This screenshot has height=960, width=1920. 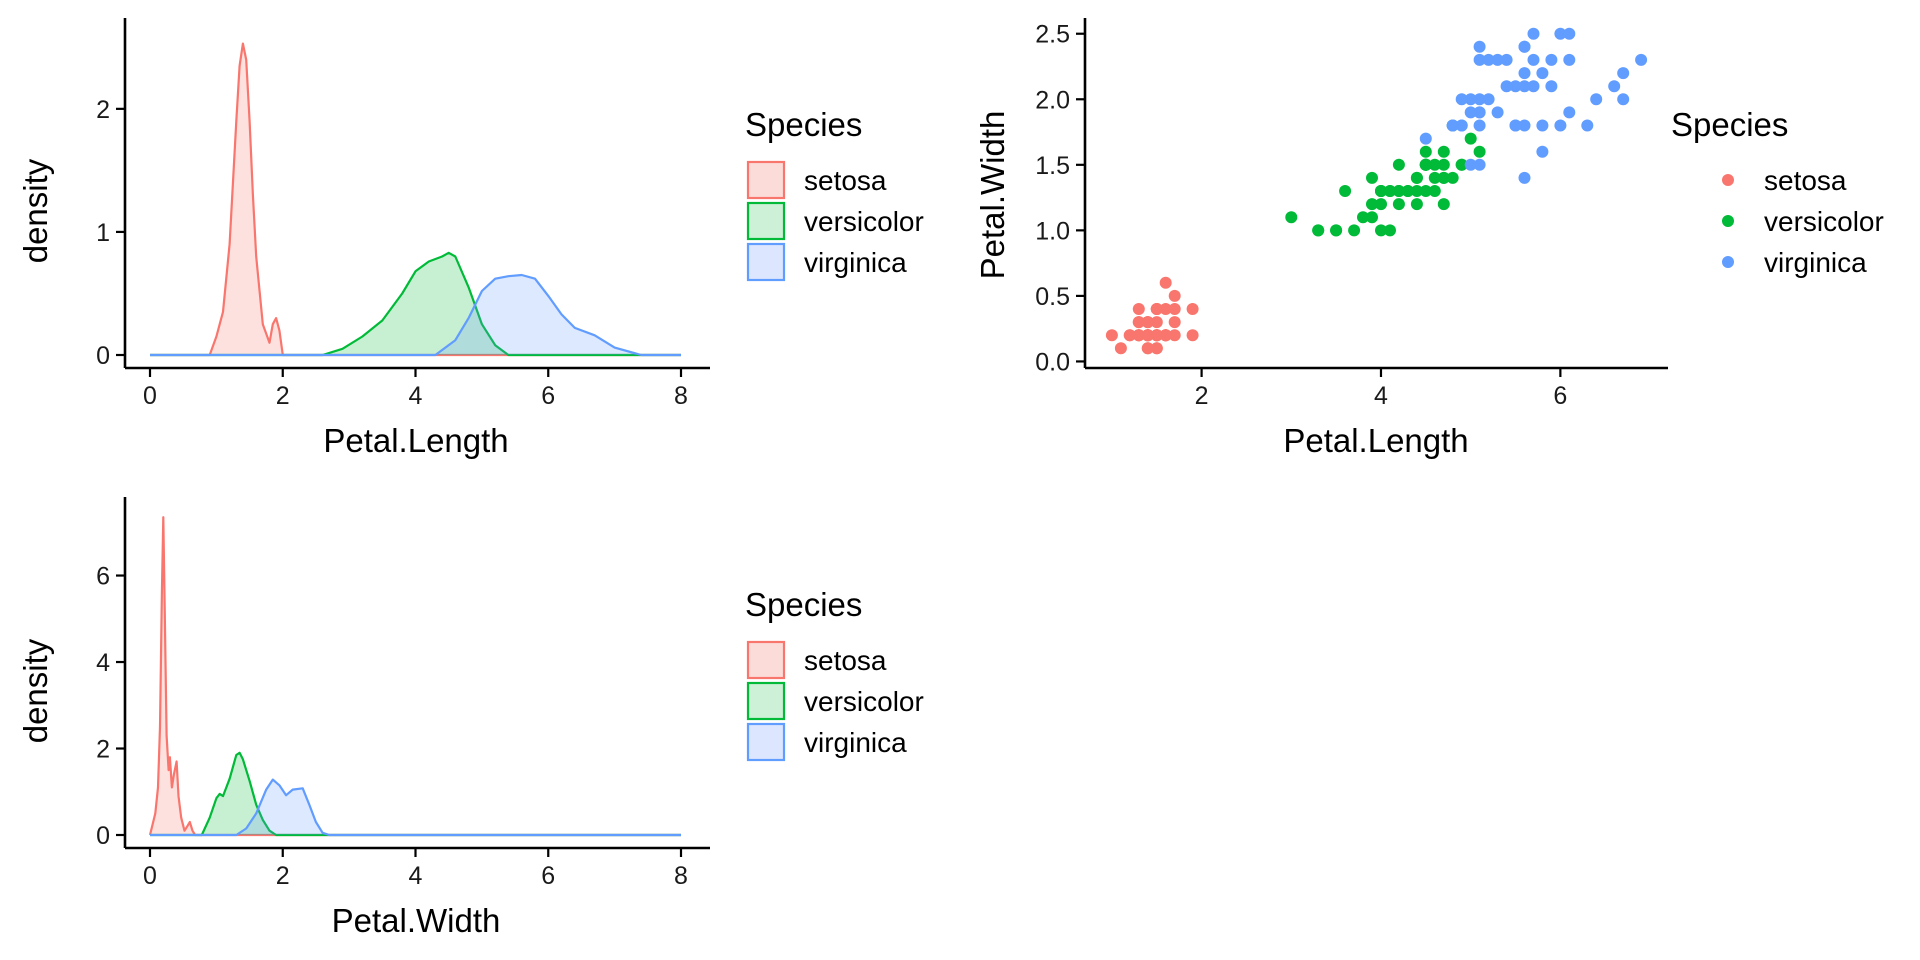 I want to click on y-axis-title: density, so click(x=35, y=210).